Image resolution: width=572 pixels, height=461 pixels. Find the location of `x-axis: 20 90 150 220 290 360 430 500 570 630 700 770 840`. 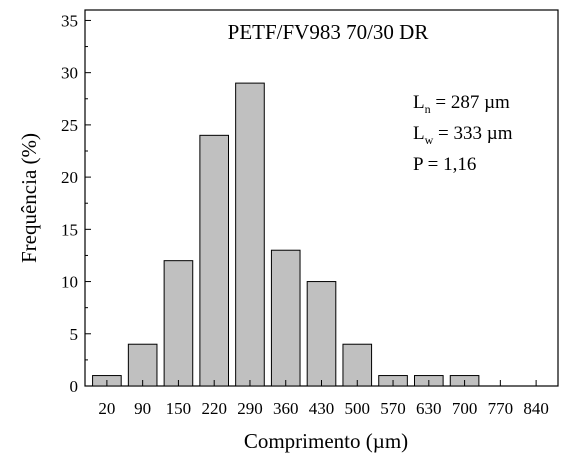

x-axis: 20 90 150 220 290 360 430 500 570 630 700 770 840 is located at coordinates (323, 399).